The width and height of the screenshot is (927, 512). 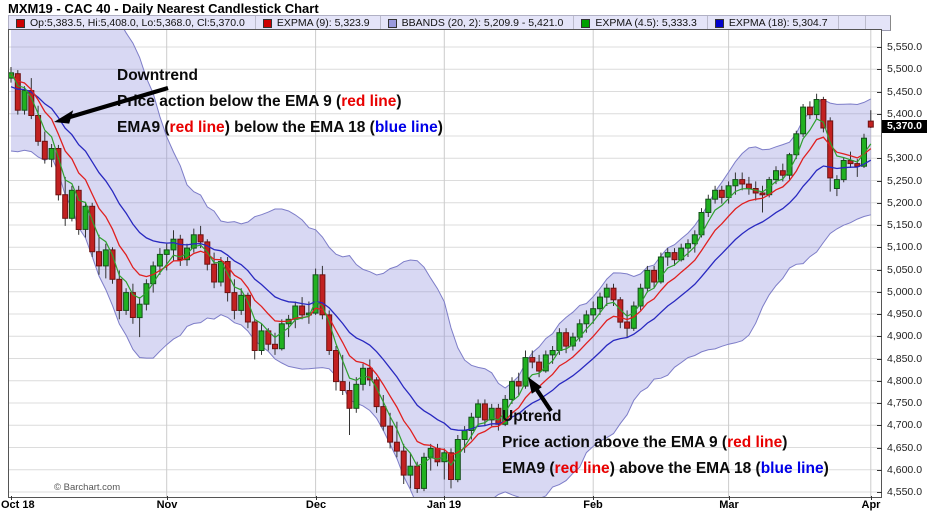 I want to click on y-axis-tick: 4,850.0, so click(x=899, y=359).